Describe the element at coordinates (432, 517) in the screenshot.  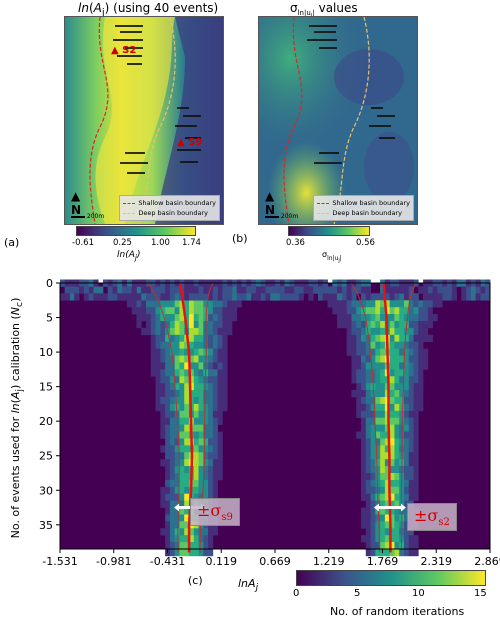
I see `sigma-s2-annotation: ±σs2` at that location.